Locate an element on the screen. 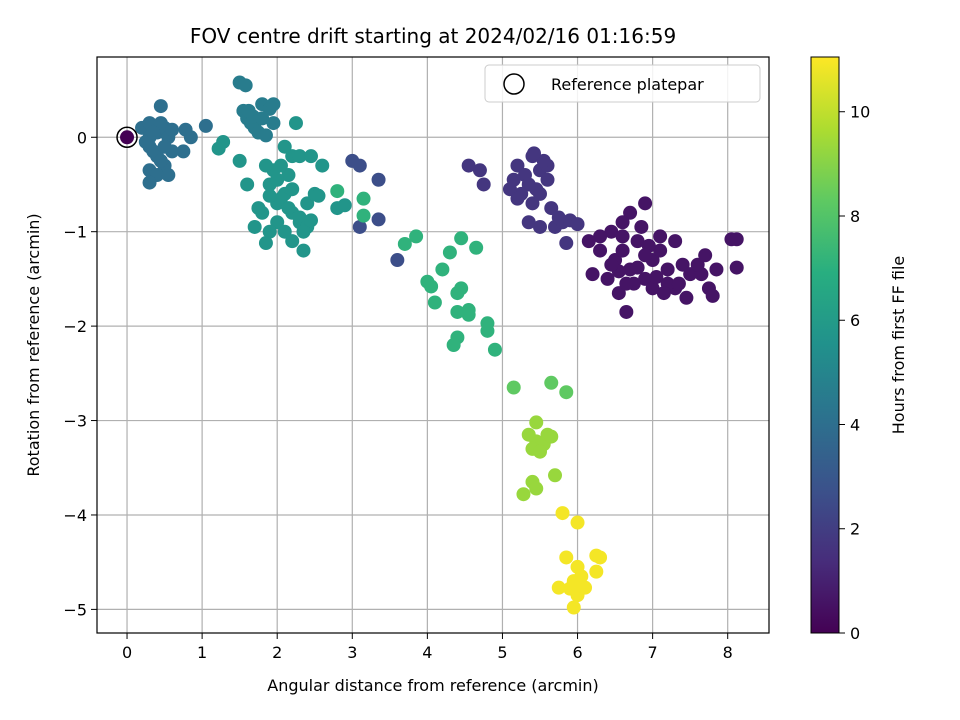 Image resolution: width=960 pixels, height=720 pixels. legend-marker-open-circle is located at coordinates (514, 84).